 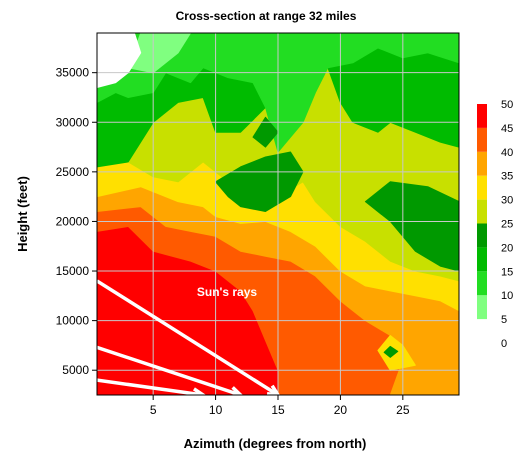 I want to click on sun-rays, so click(x=189, y=337).